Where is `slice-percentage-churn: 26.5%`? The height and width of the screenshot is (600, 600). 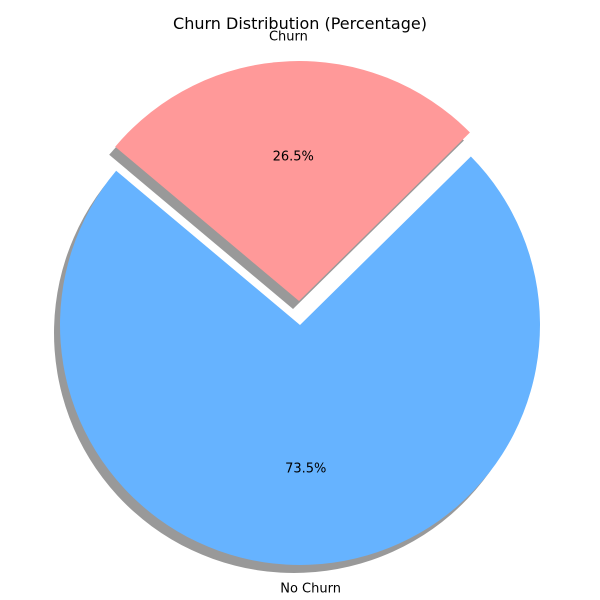 slice-percentage-churn: 26.5% is located at coordinates (293, 157).